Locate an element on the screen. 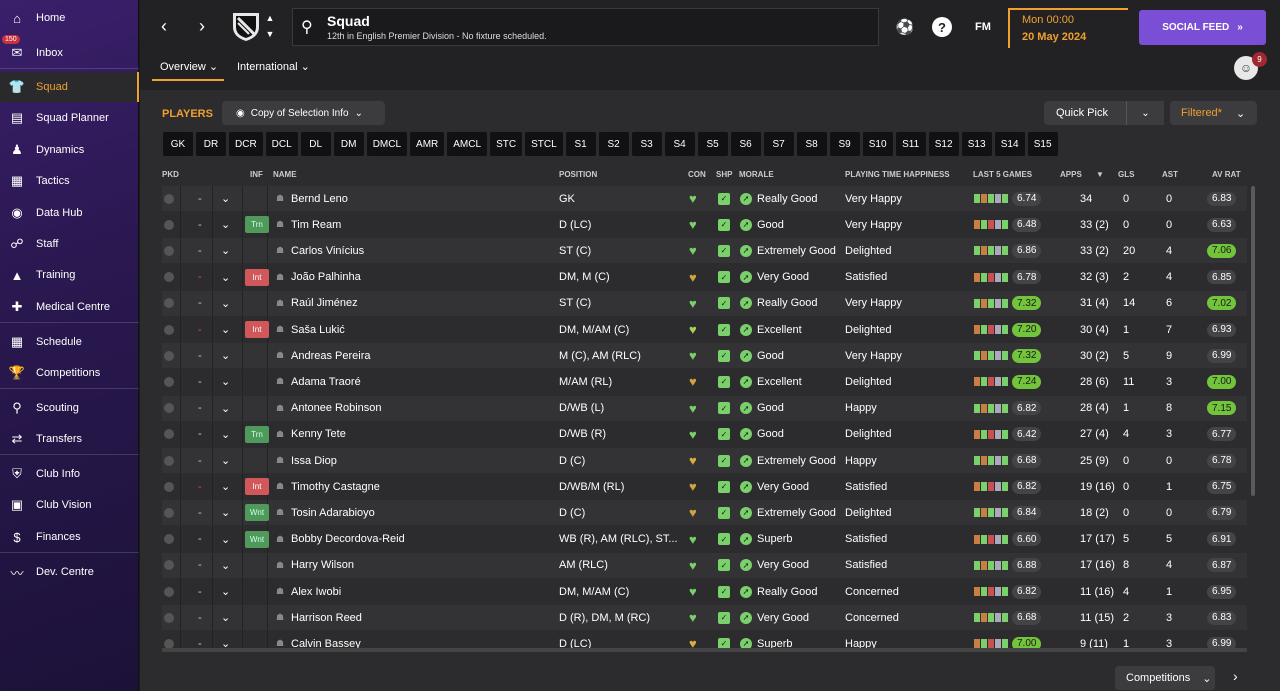 This screenshot has width=1280, height=691. sidebar-item-inbox: ✉ 150 Inbox is located at coordinates (69, 51).